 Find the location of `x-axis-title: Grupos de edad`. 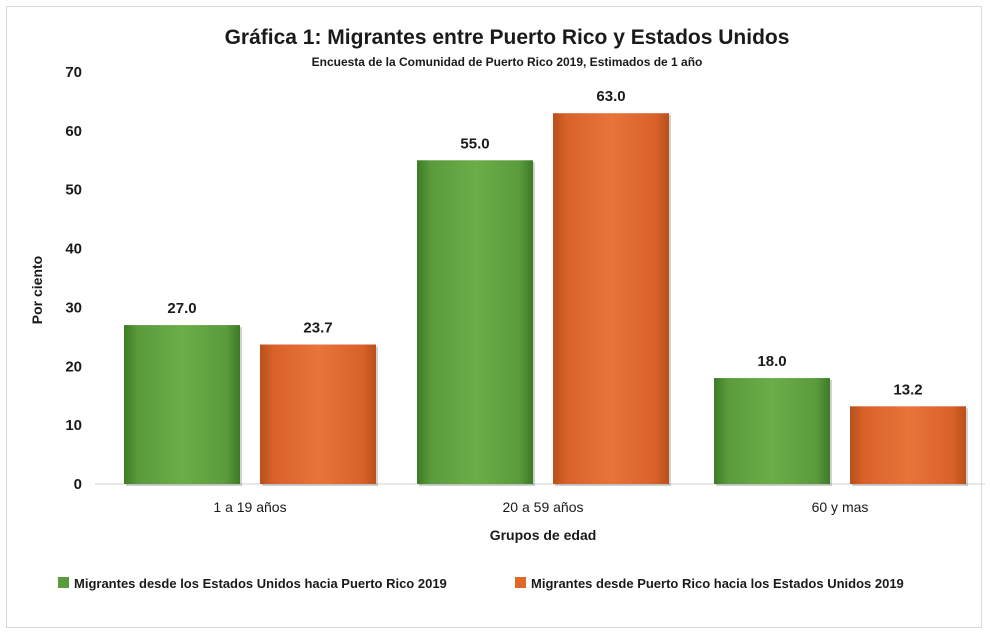

x-axis-title: Grupos de edad is located at coordinates (543, 535).